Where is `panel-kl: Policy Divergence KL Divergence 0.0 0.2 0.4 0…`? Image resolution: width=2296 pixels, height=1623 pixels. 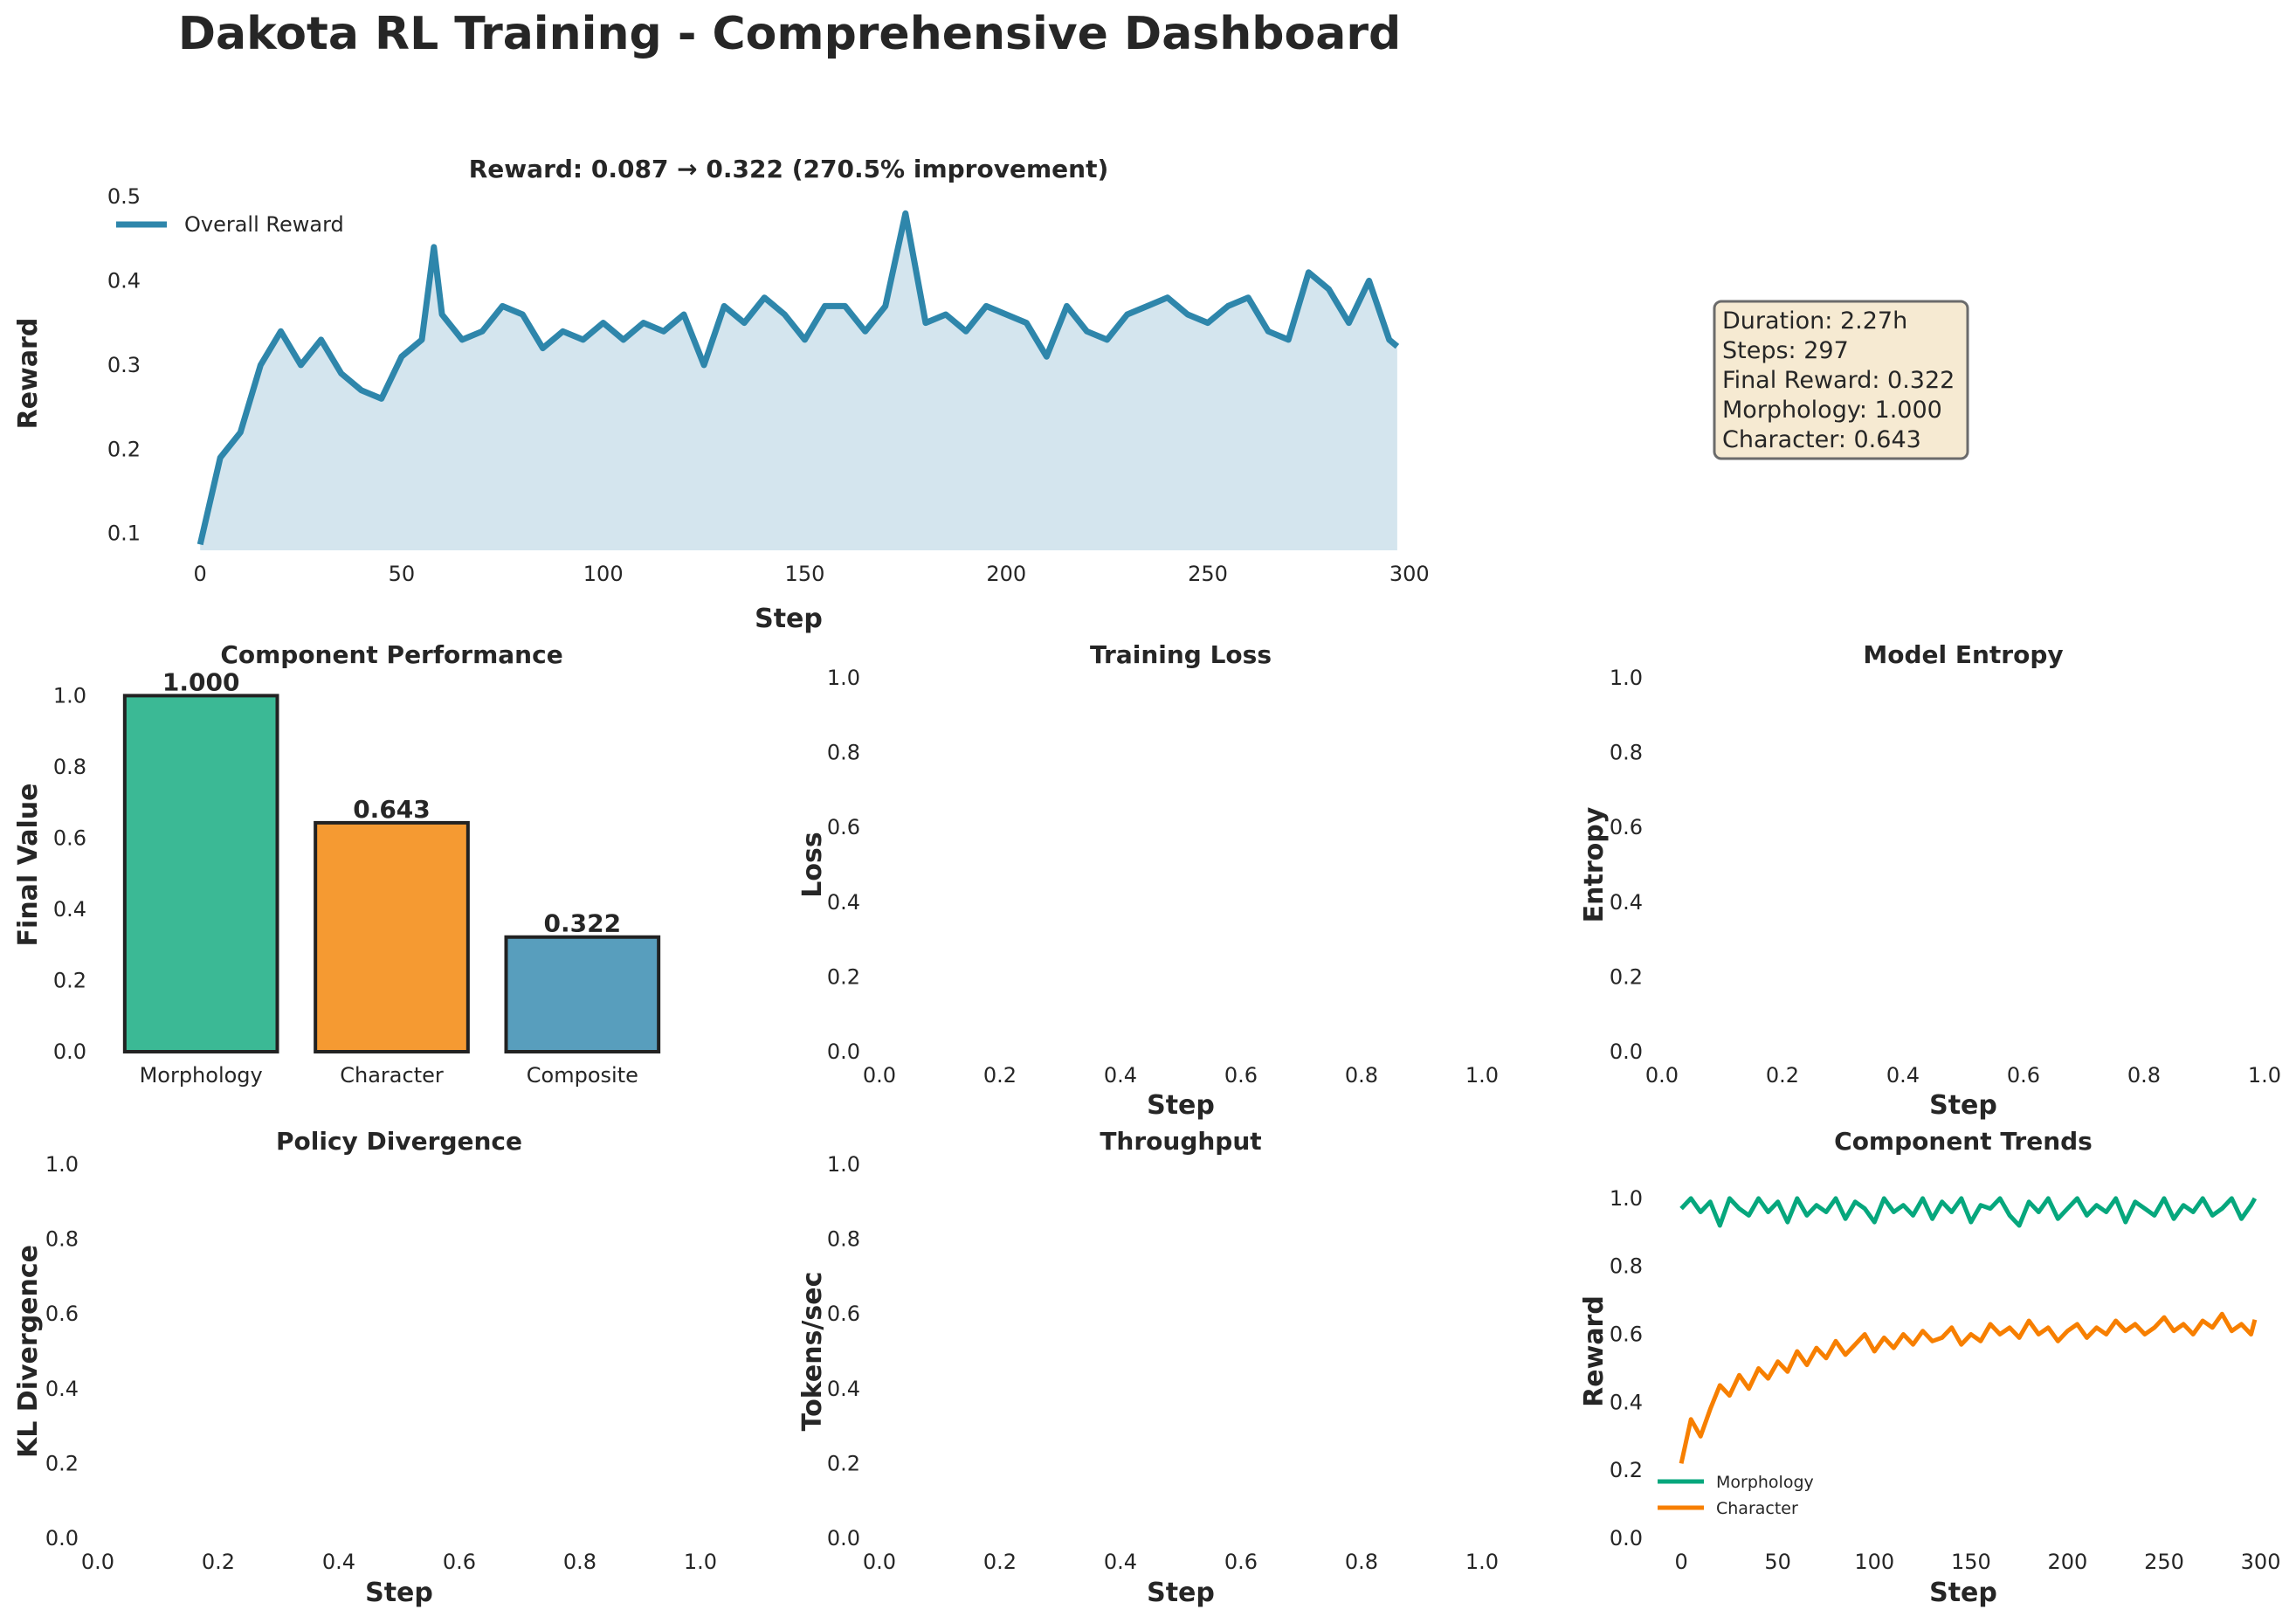
panel-kl: Policy Divergence KL Divergence 0.0 0.2 0.4 0… is located at coordinates (365, 1367).